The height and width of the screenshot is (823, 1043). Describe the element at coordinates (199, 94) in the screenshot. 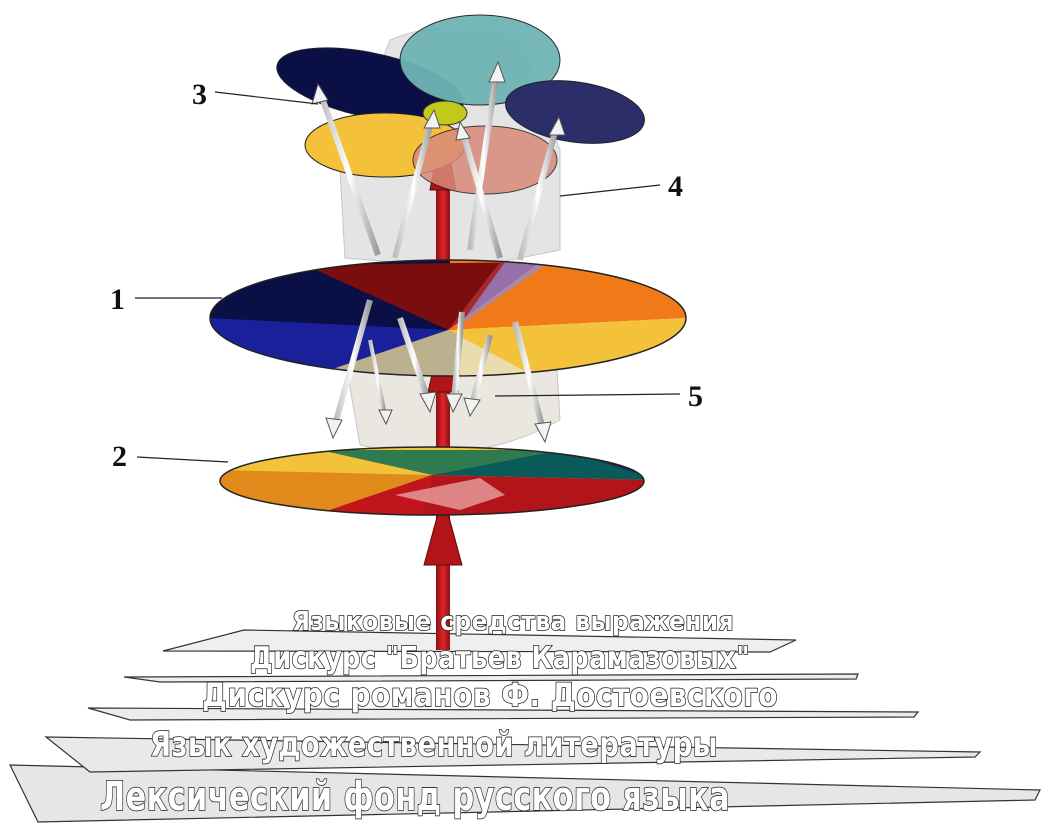

I see `callout-3: 3` at that location.